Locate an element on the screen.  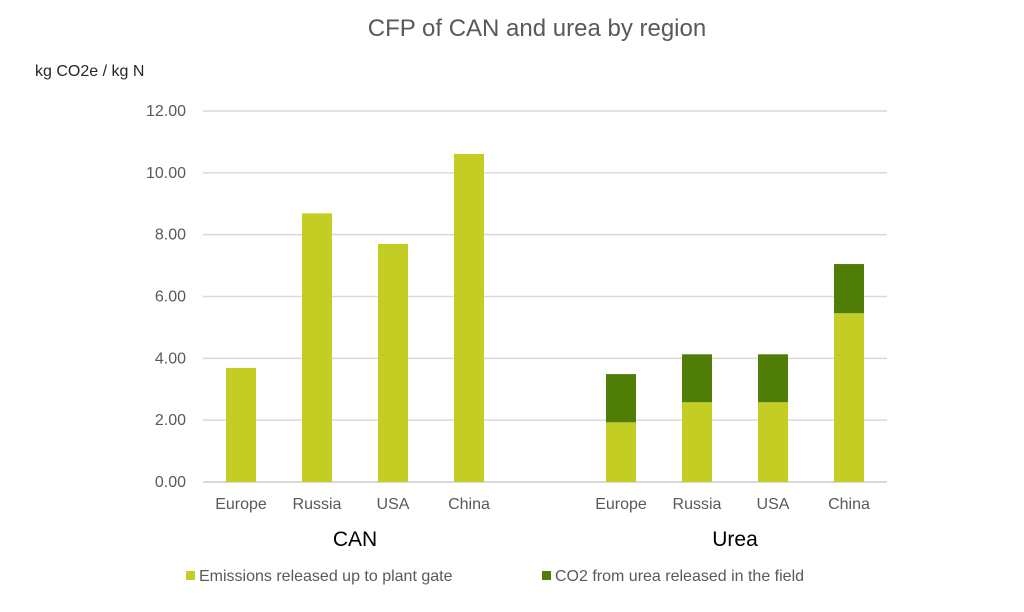
bar-urea-europe-s0 is located at coordinates (621, 452).